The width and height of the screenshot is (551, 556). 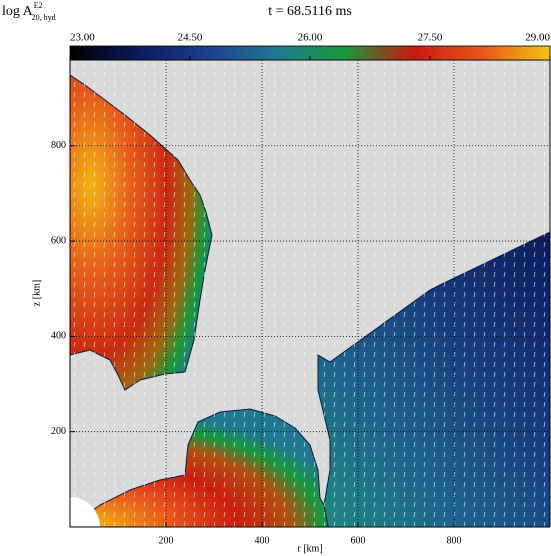 What do you see at coordinates (310, 11) in the screenshot?
I see `chart-title: t = 68.5116 ms` at bounding box center [310, 11].